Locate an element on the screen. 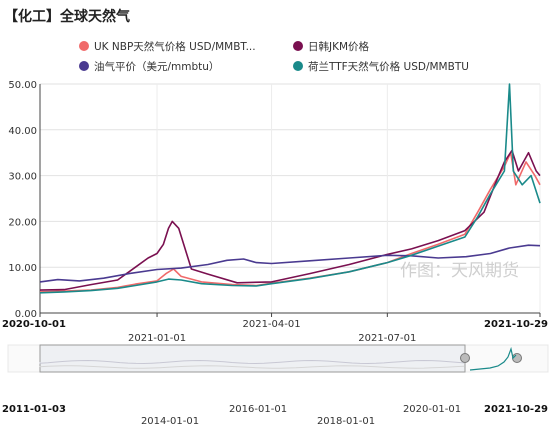  legend-label: 荷兰TTF天然气价格 USD/MMBTU is located at coordinates (388, 66).